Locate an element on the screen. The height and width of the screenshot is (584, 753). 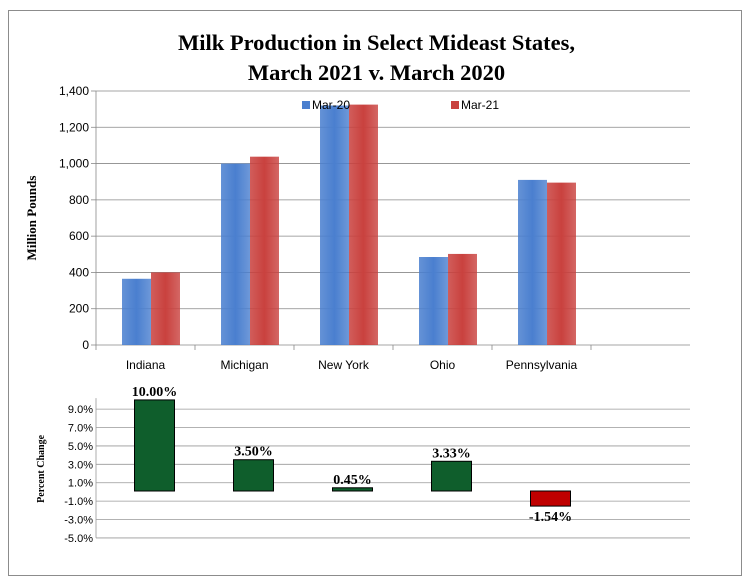
y-tick-label: 1,200 is located at coordinates (74, 127).